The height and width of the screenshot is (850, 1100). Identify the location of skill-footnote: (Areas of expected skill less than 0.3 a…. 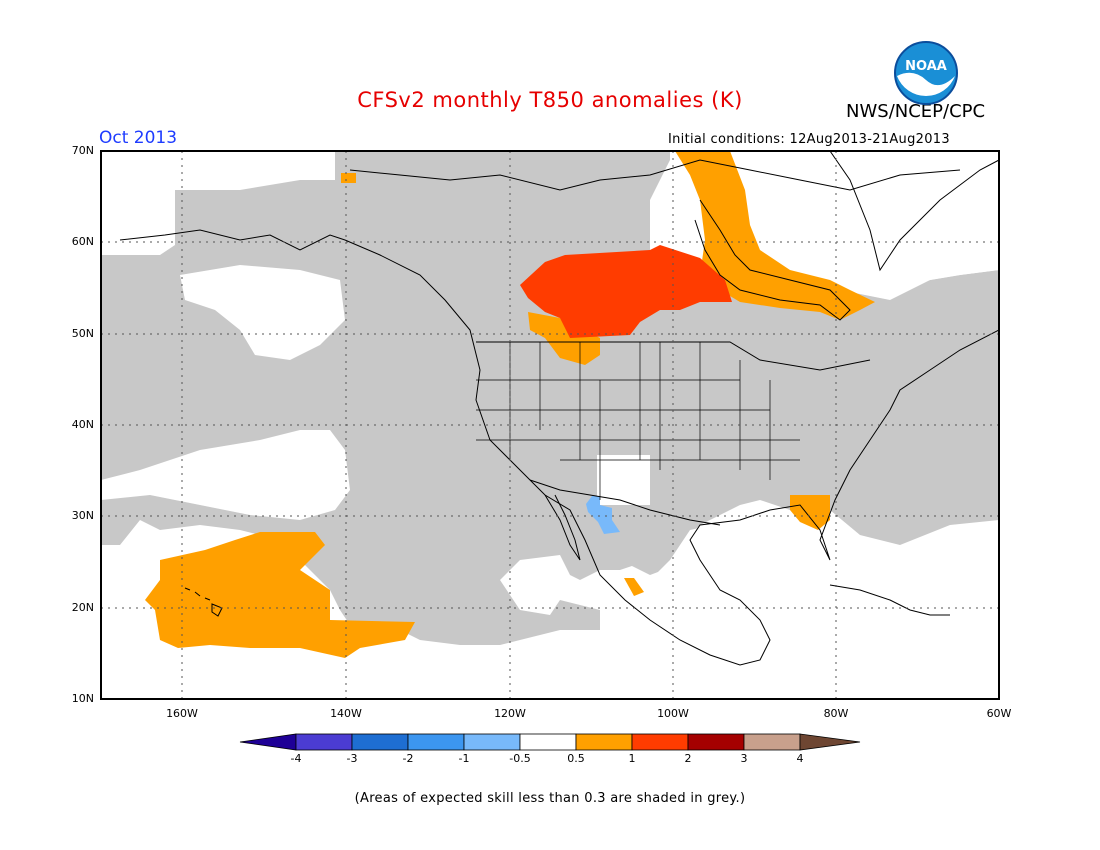
(550, 798).